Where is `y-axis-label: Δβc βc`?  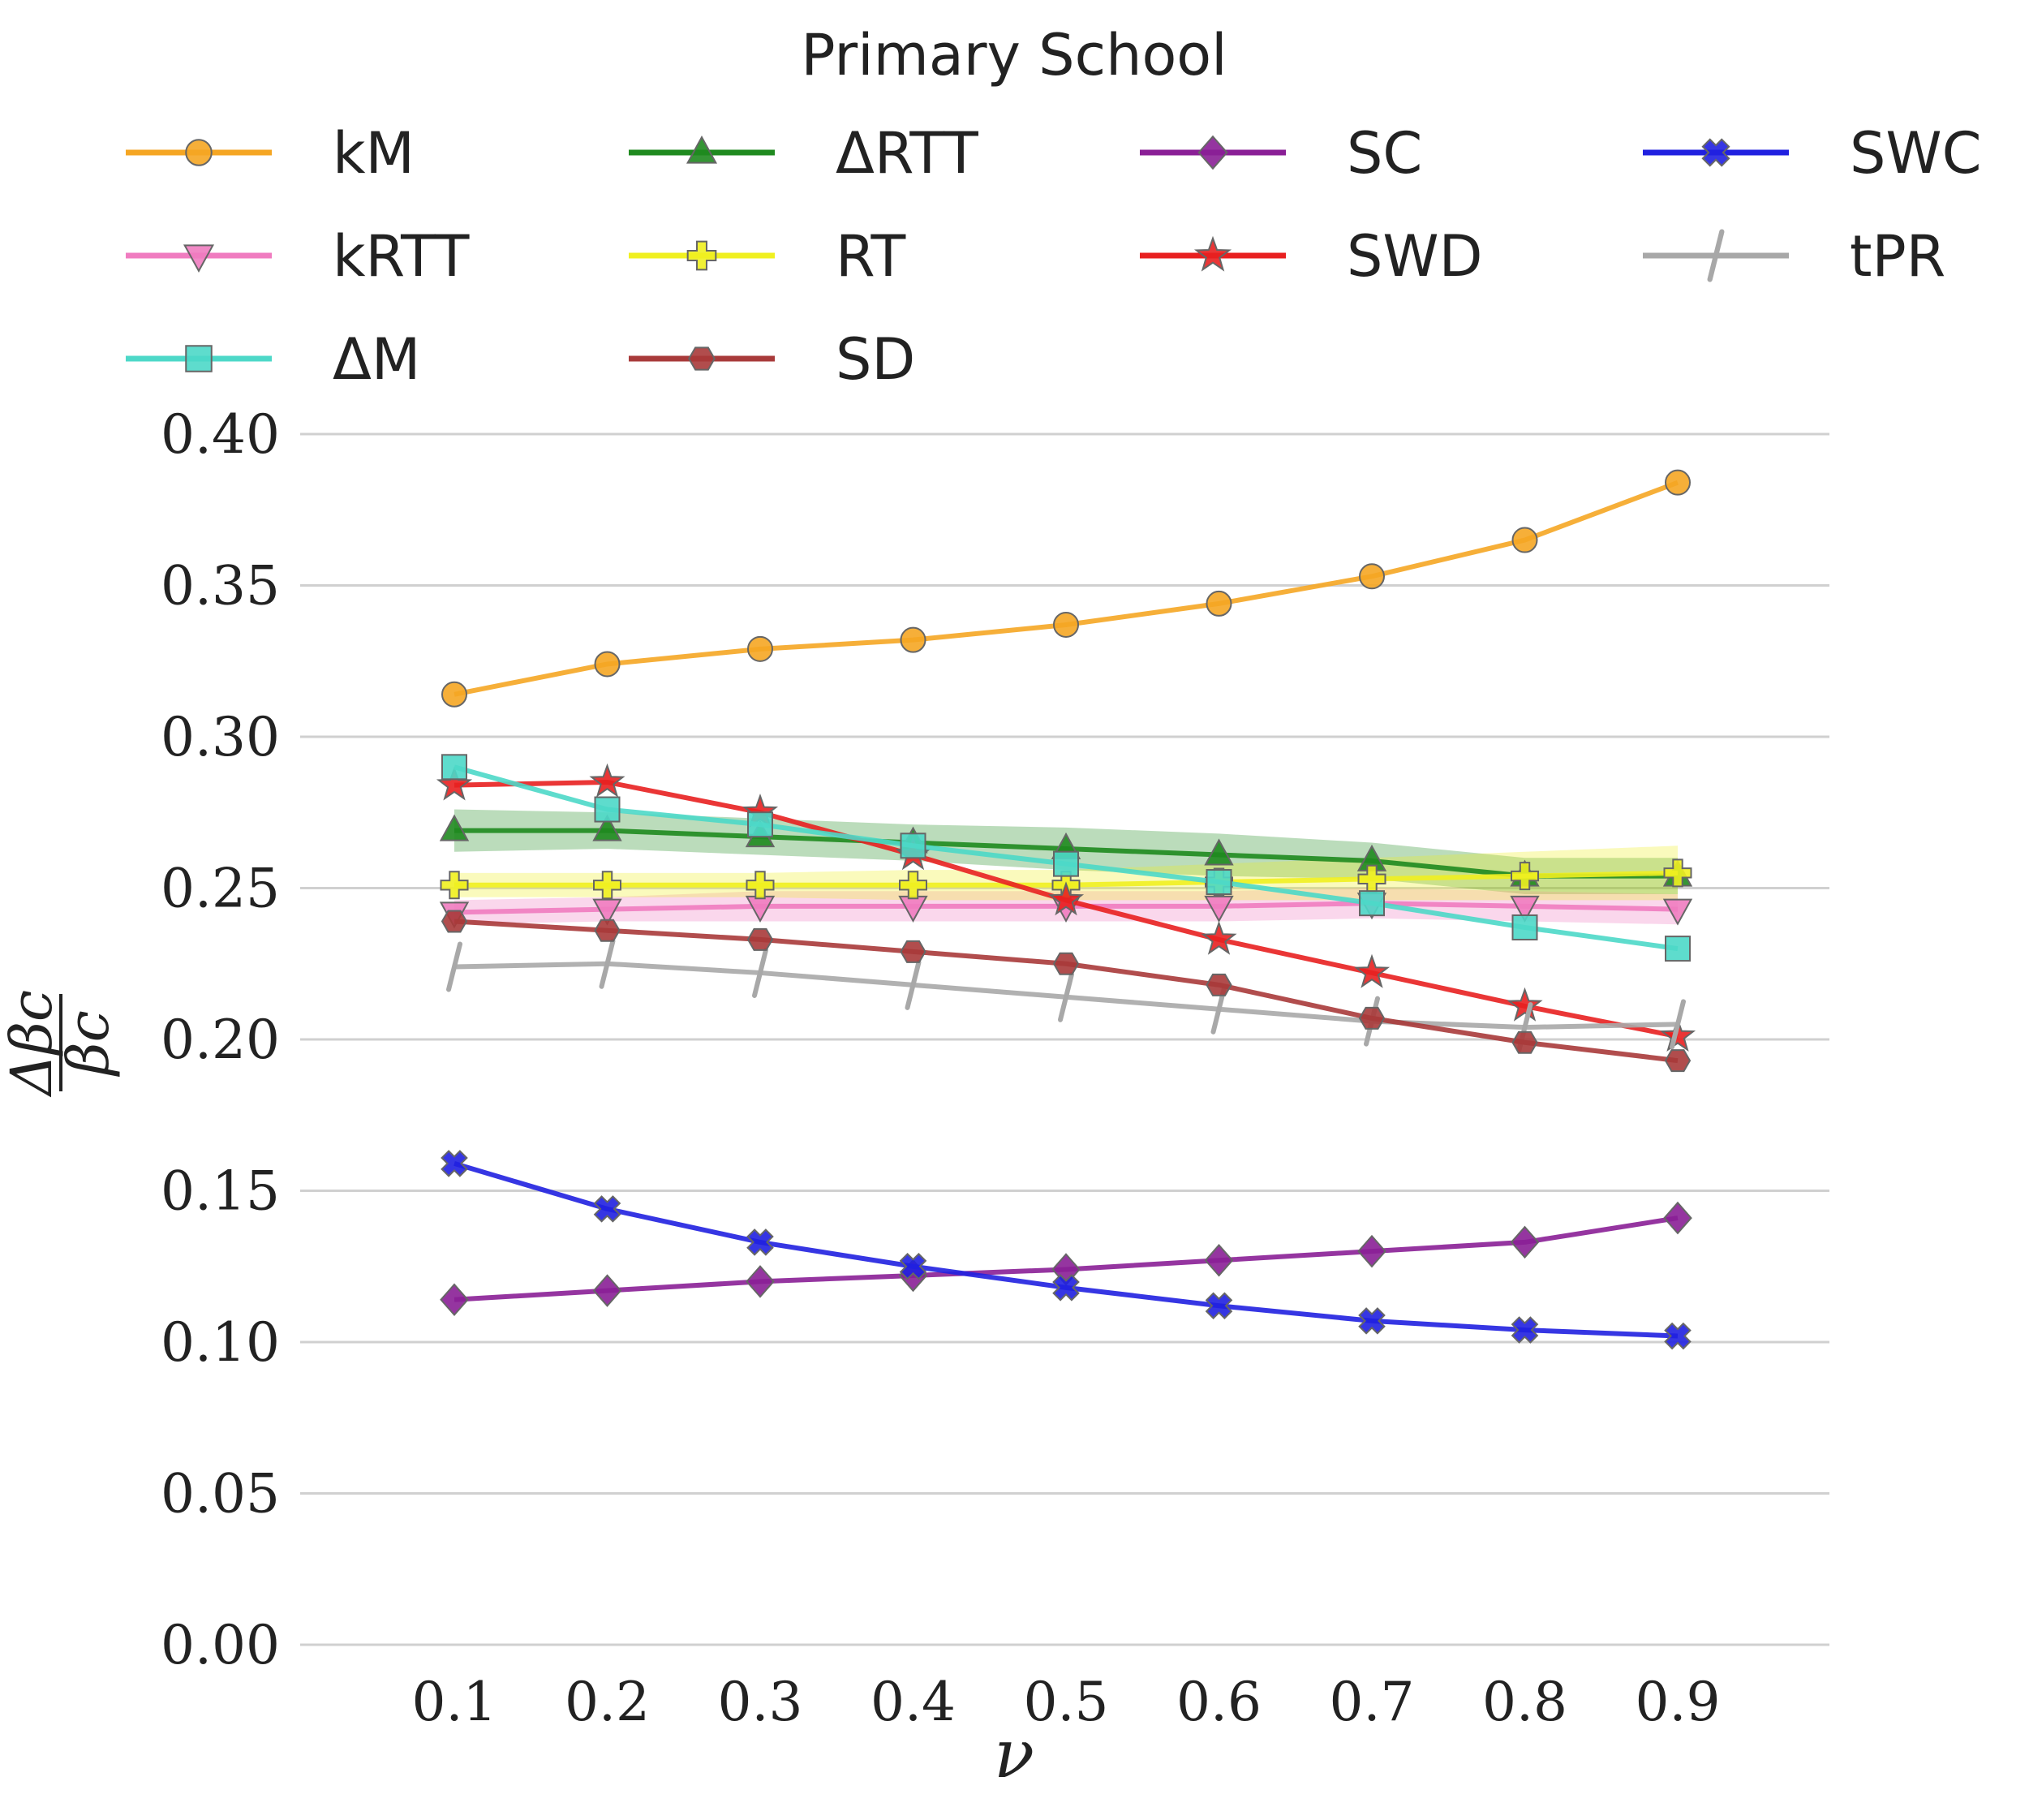
y-axis-label: Δβc βc is located at coordinates (61, 1044).